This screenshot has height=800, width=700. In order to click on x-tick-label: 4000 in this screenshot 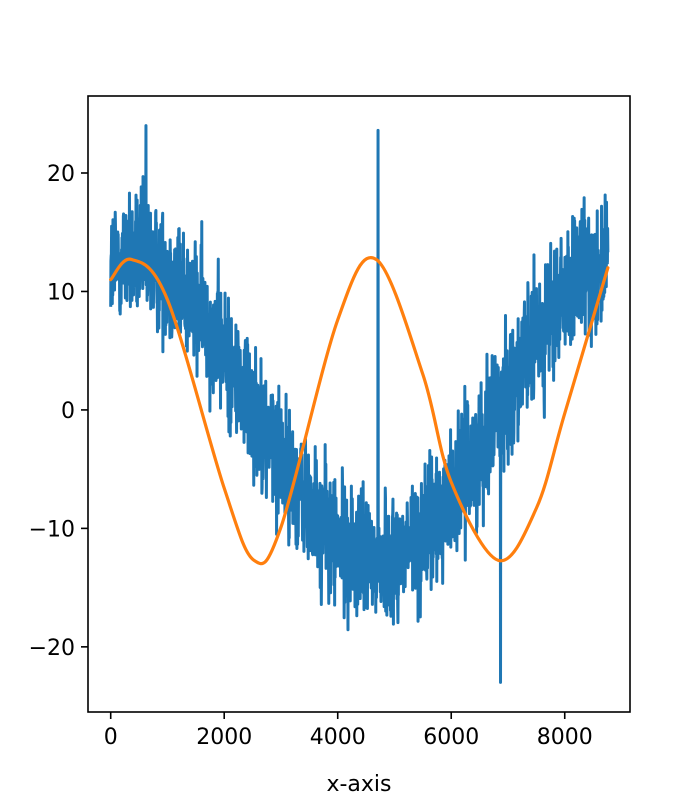, I will do `click(338, 737)`.